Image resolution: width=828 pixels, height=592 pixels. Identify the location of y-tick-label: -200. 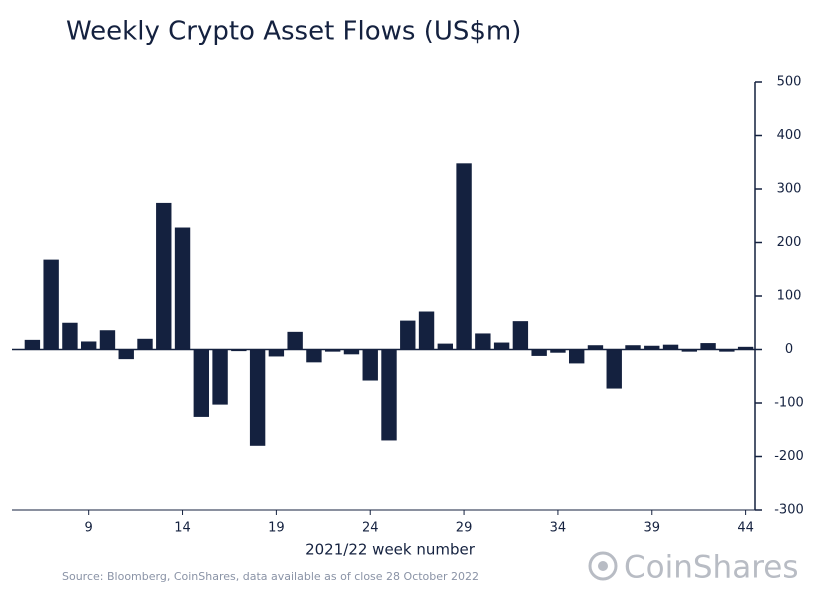
(789, 456).